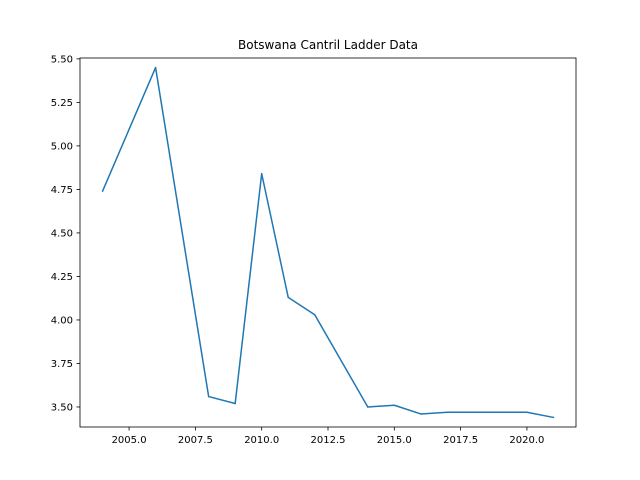 The width and height of the screenshot is (640, 480). What do you see at coordinates (62, 103) in the screenshot?
I see `y-tick-label: 5.25` at bounding box center [62, 103].